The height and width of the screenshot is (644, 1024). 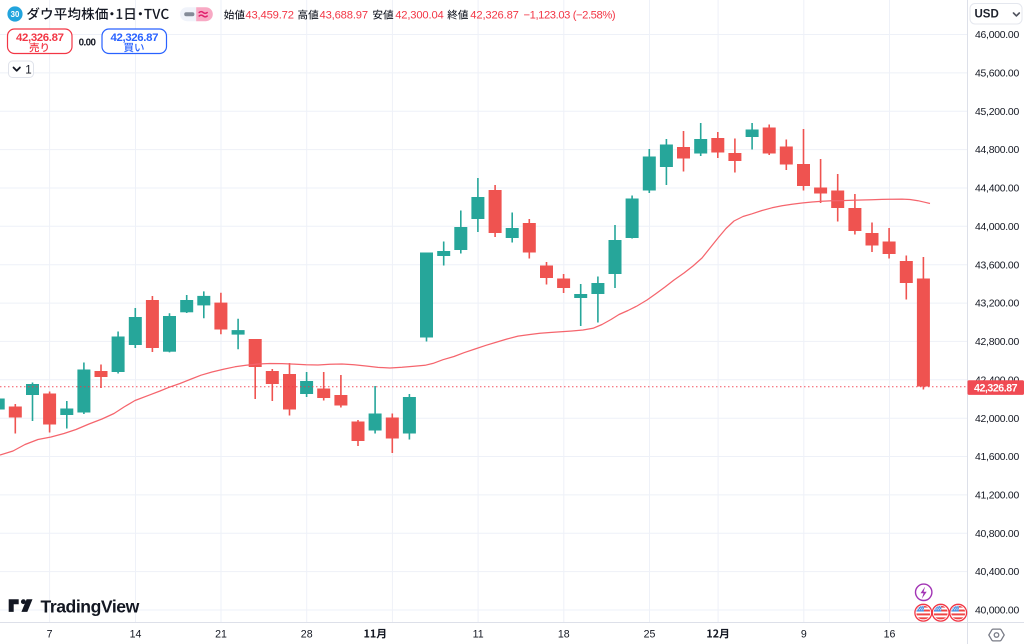 I want to click on svg-text: 40,400.00, so click(x=997, y=572).